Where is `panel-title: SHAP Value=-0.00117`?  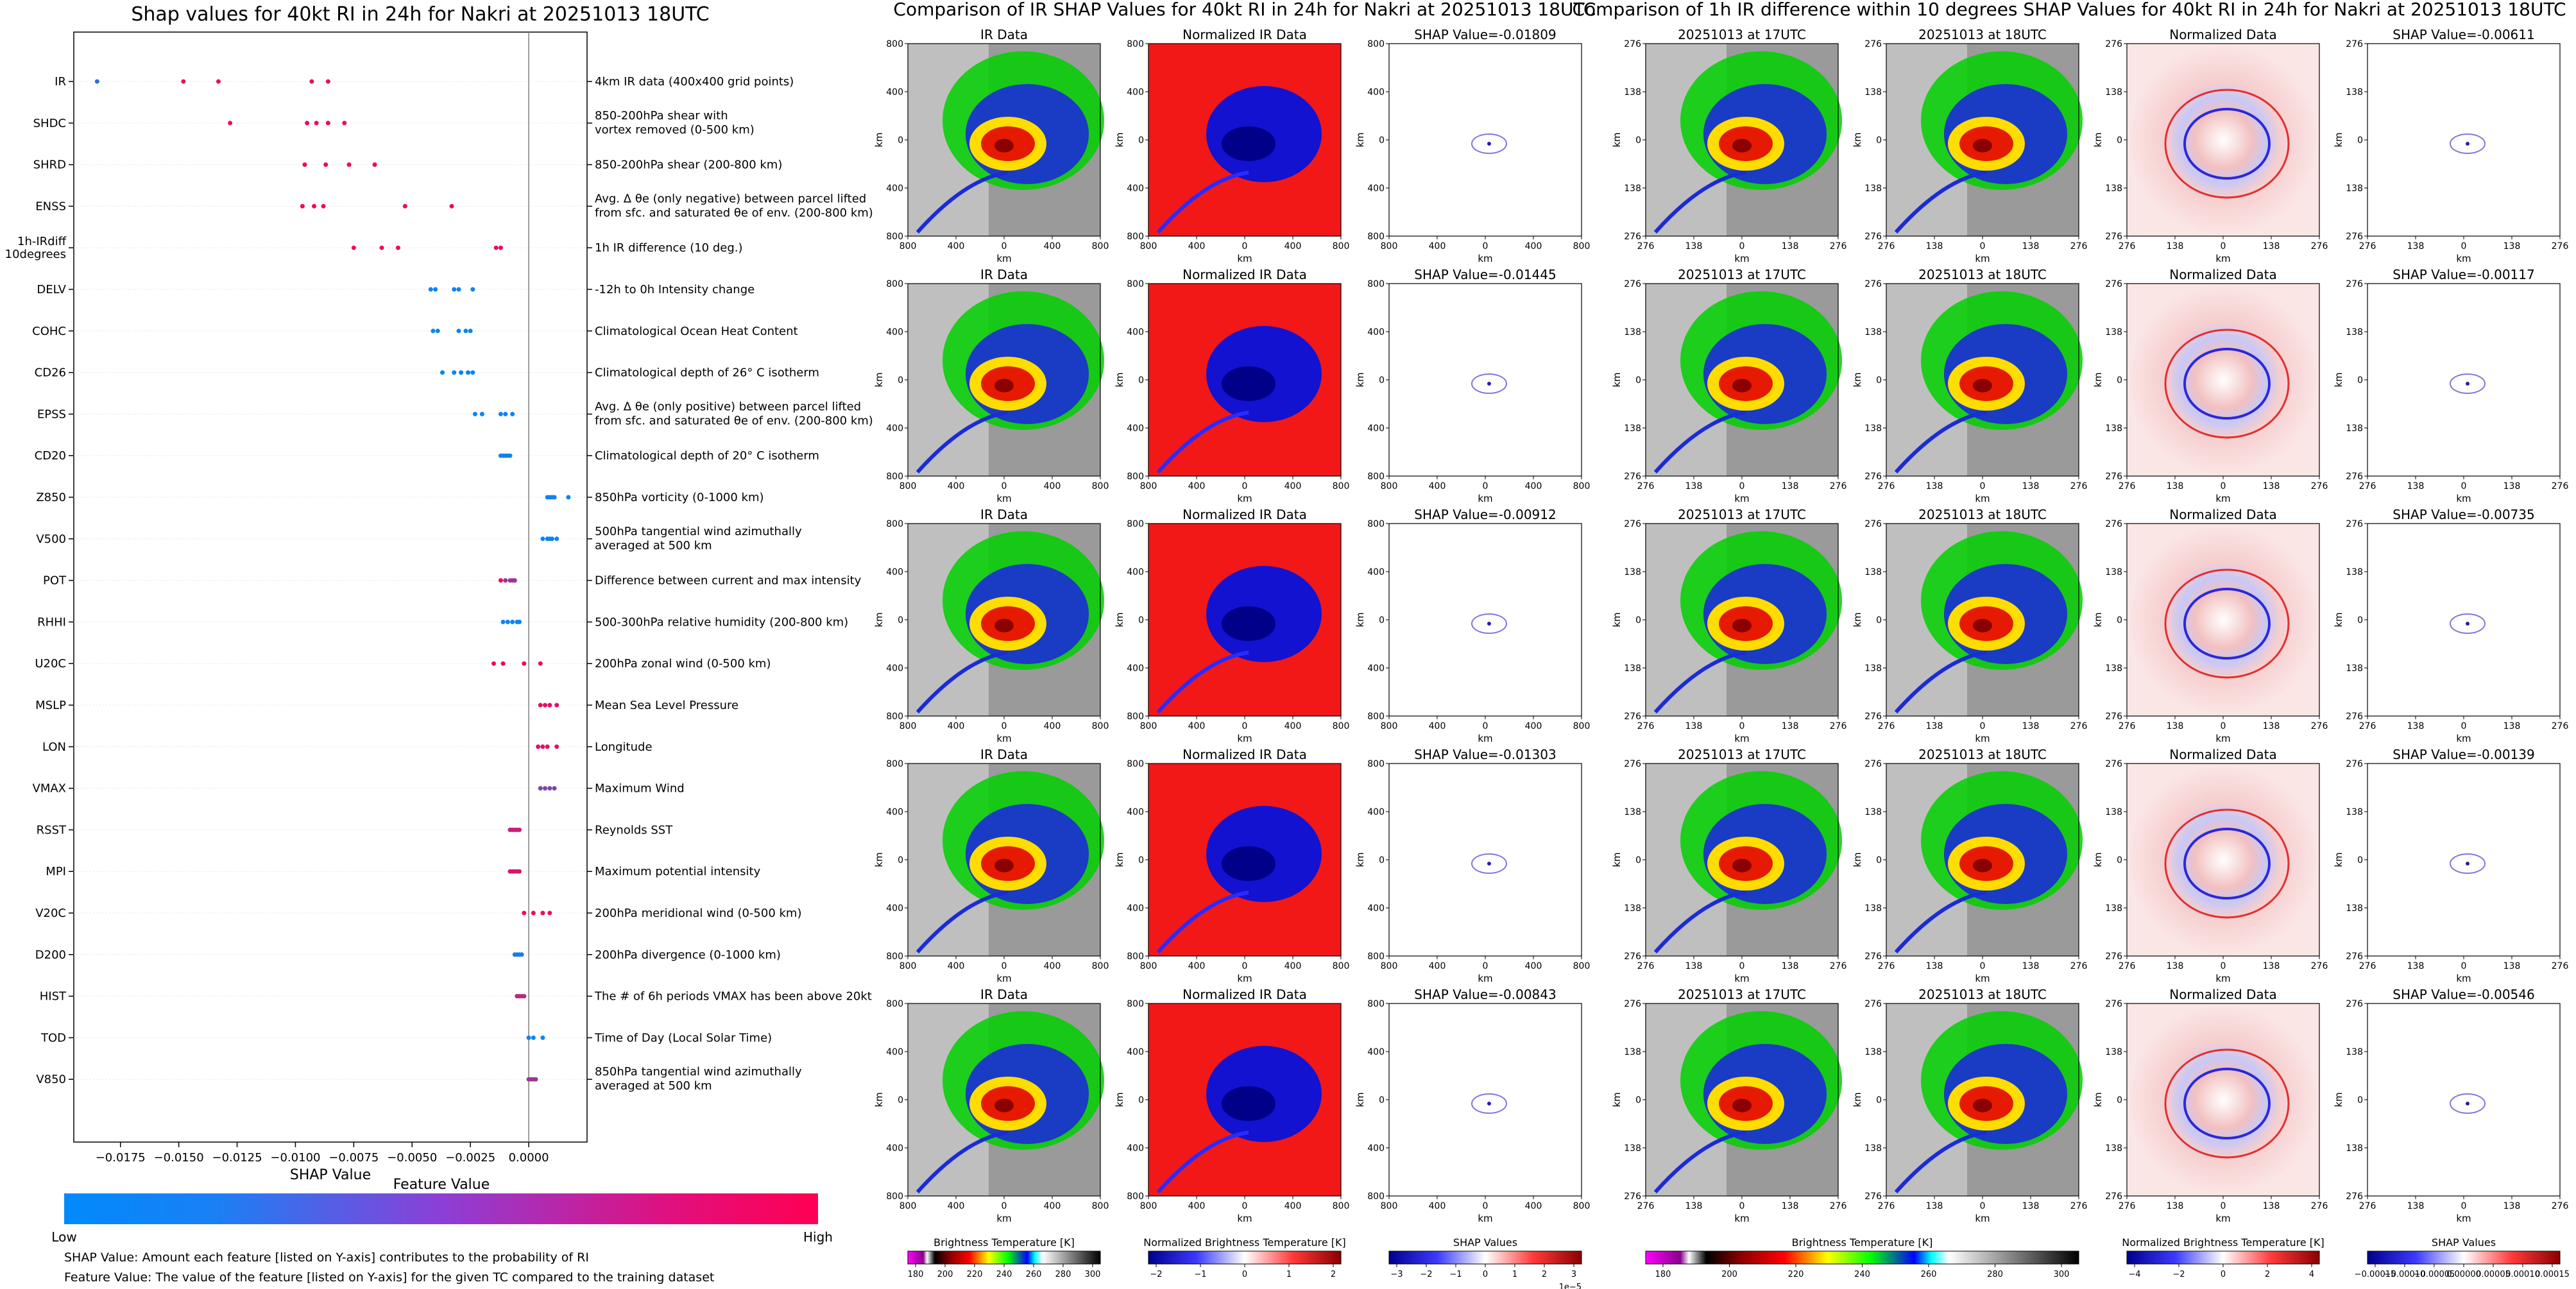
panel-title: SHAP Value=-0.00117 is located at coordinates (2463, 274).